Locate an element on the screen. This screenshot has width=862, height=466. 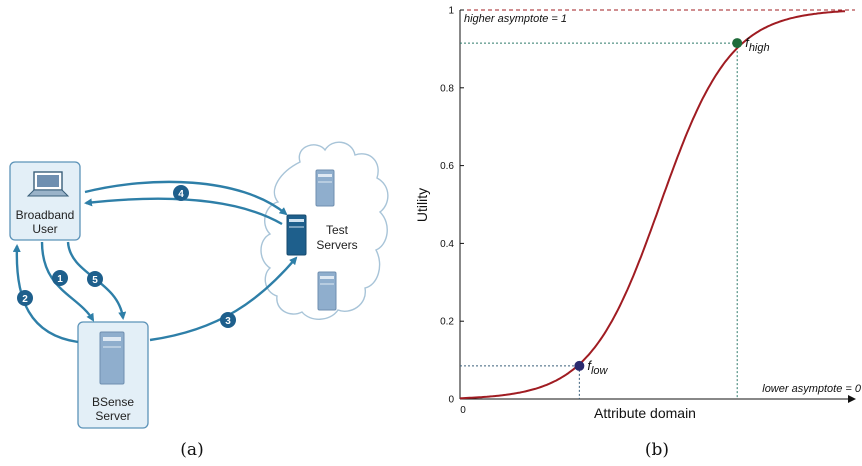
test-server-bottom-icon is located at coordinates (327, 291).